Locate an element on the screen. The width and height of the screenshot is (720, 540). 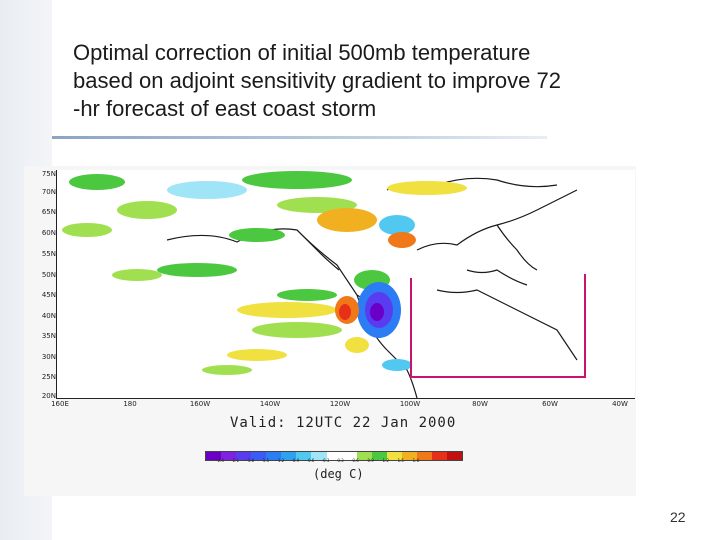
lat-label: 70N is located at coordinates (48, 192).